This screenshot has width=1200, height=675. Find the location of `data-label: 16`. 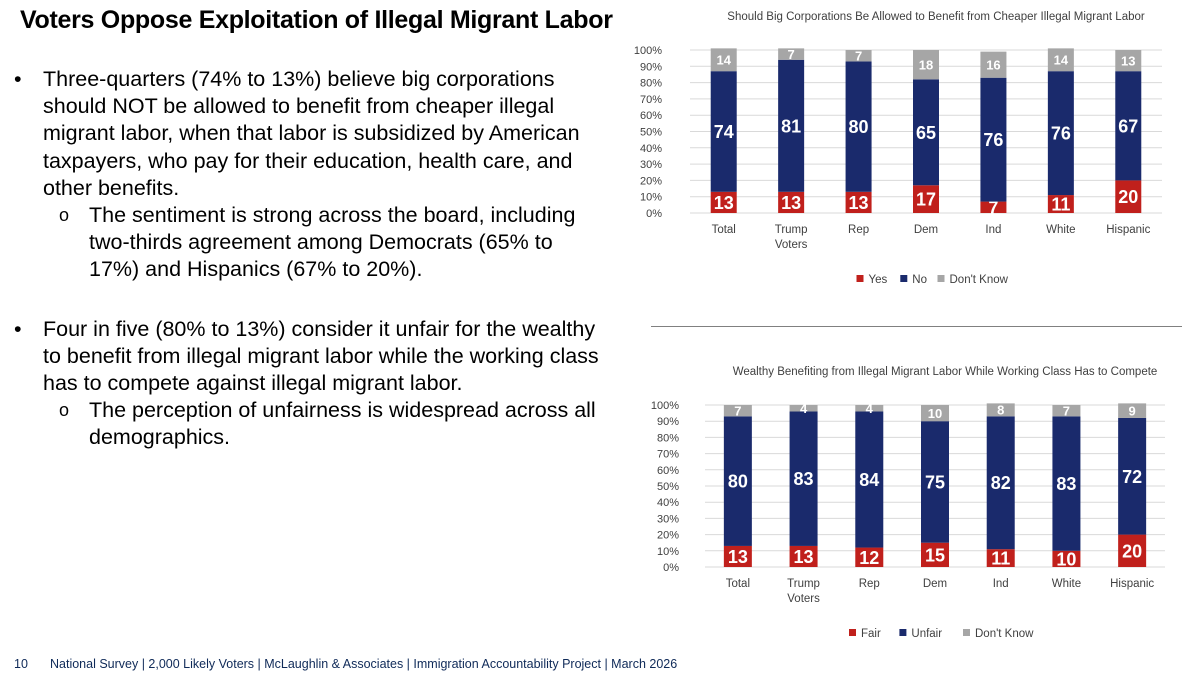

data-label: 16 is located at coordinates (993, 64).